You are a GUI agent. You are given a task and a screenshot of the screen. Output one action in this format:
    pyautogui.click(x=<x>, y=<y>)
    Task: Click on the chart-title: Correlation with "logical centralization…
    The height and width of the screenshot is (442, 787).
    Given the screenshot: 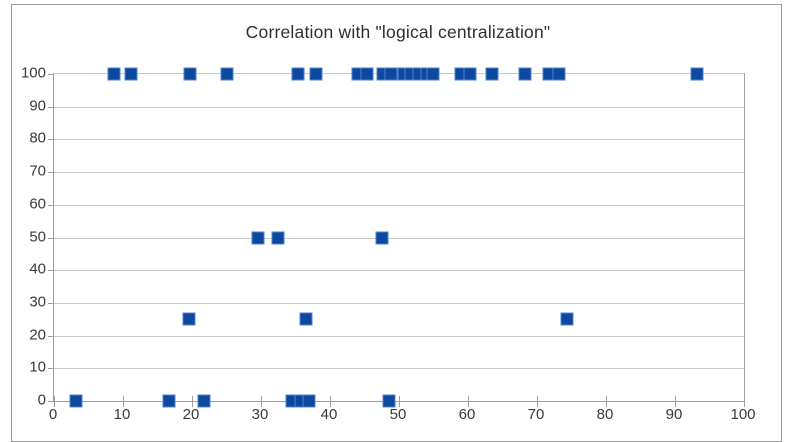 What is the action you would take?
    pyautogui.click(x=398, y=32)
    